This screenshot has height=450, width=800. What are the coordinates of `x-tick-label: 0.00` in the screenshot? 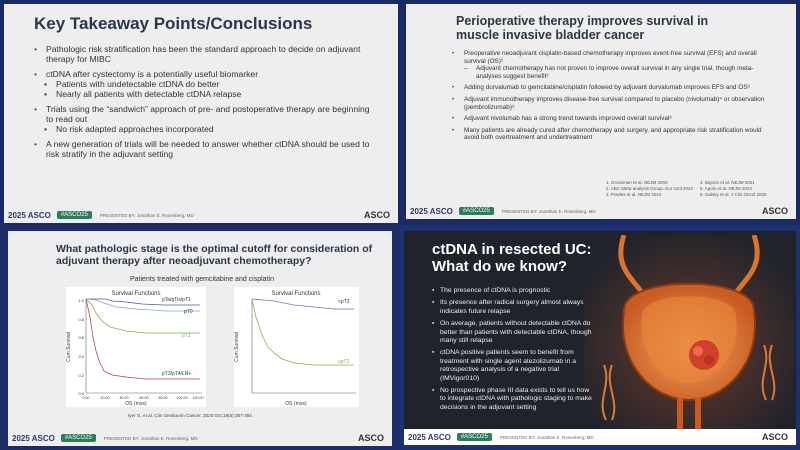 It's located at (86, 398).